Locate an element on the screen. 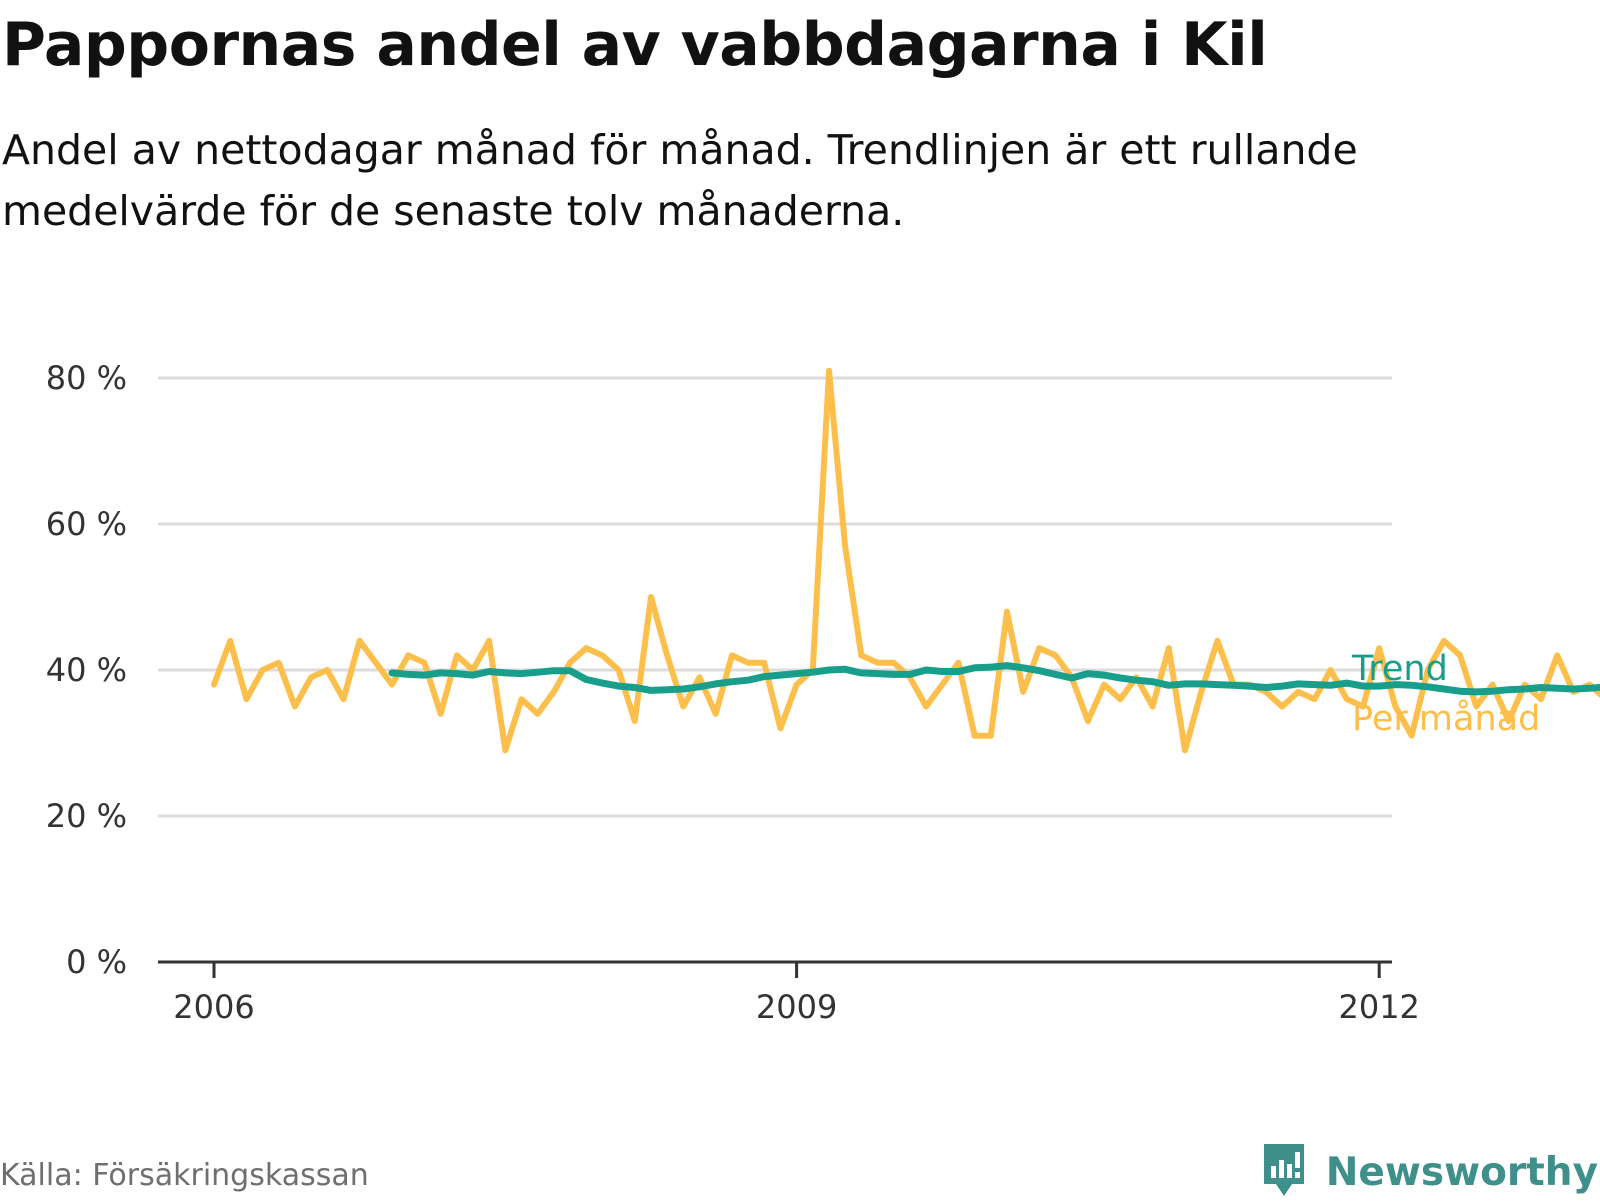 Image resolution: width=1600 pixels, height=1204 pixels. x-tick-label: 2006 is located at coordinates (213, 1007).